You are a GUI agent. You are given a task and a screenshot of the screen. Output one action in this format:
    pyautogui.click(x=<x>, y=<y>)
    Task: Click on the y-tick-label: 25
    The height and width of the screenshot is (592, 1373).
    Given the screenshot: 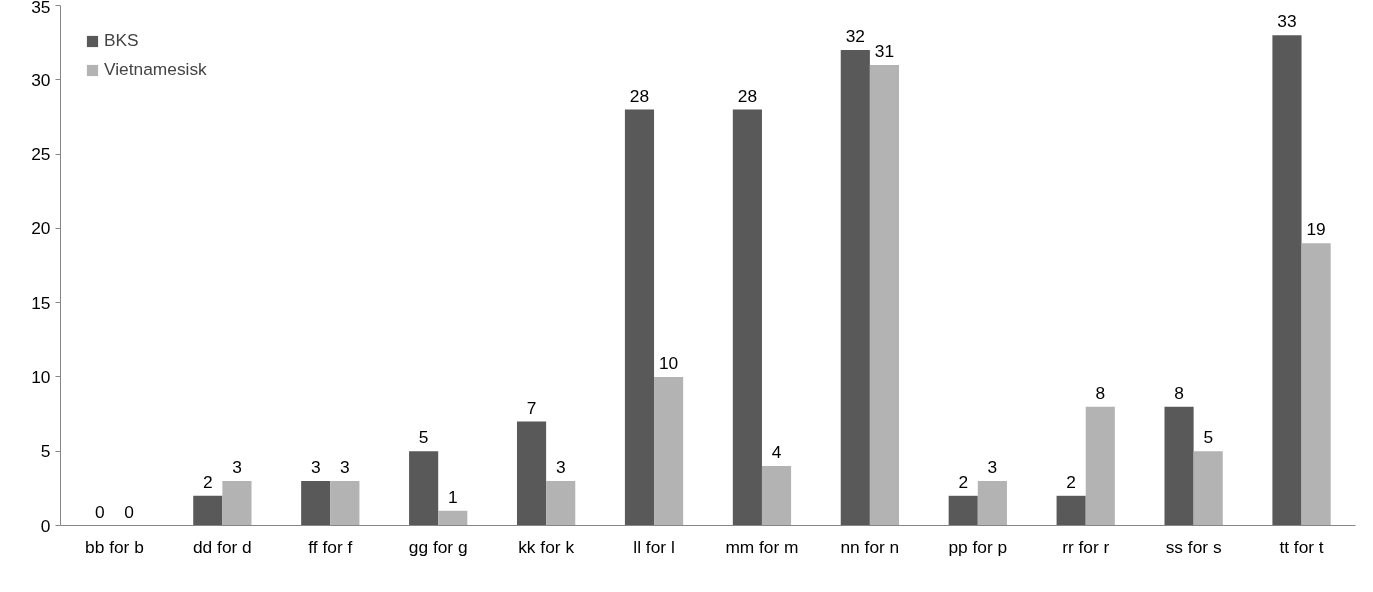 What is the action you would take?
    pyautogui.click(x=41, y=154)
    